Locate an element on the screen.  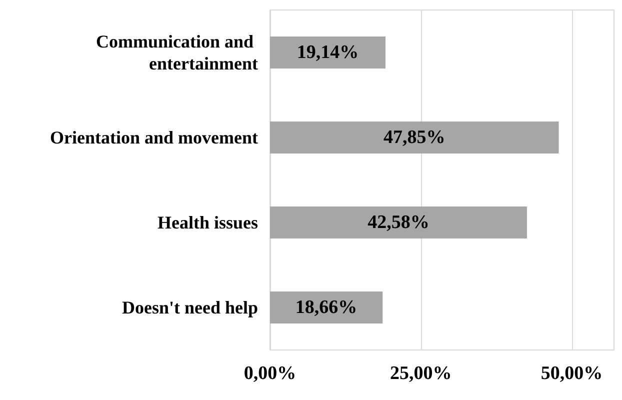
x-tick-label: 50,00% is located at coordinates (571, 373).